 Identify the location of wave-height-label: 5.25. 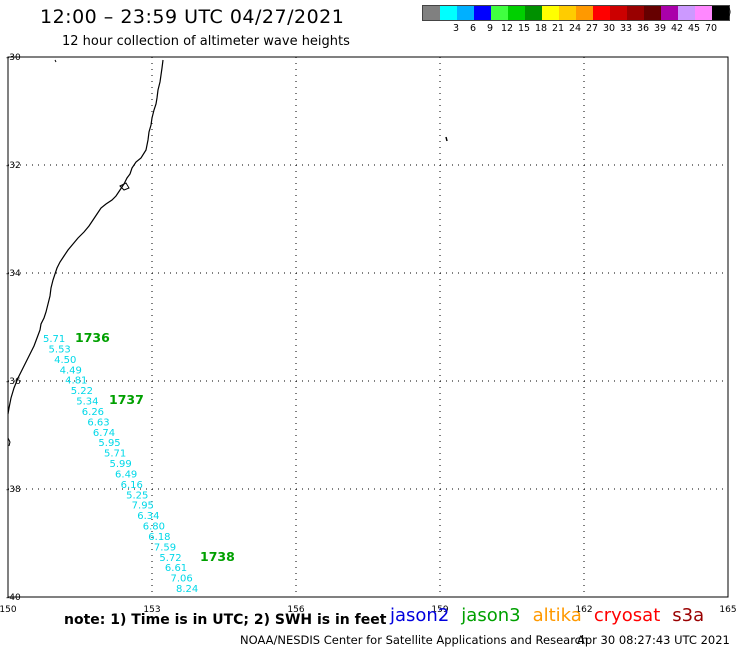
(137, 495).